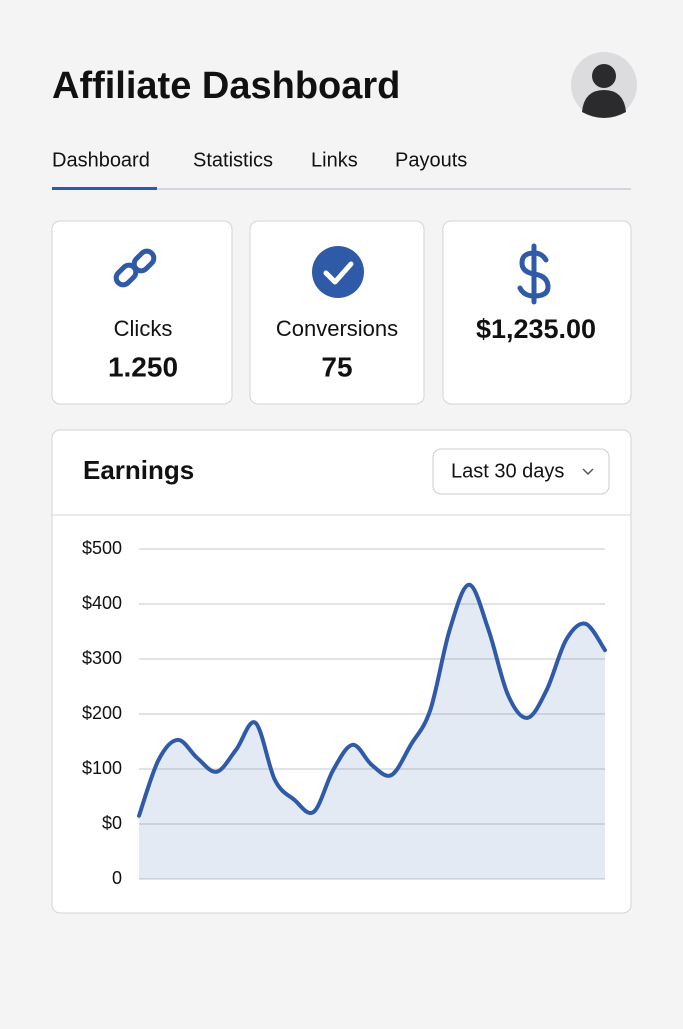 This screenshot has height=1029, width=683. Describe the element at coordinates (536, 329) in the screenshot. I see `stat-value: $1,235.00` at that location.